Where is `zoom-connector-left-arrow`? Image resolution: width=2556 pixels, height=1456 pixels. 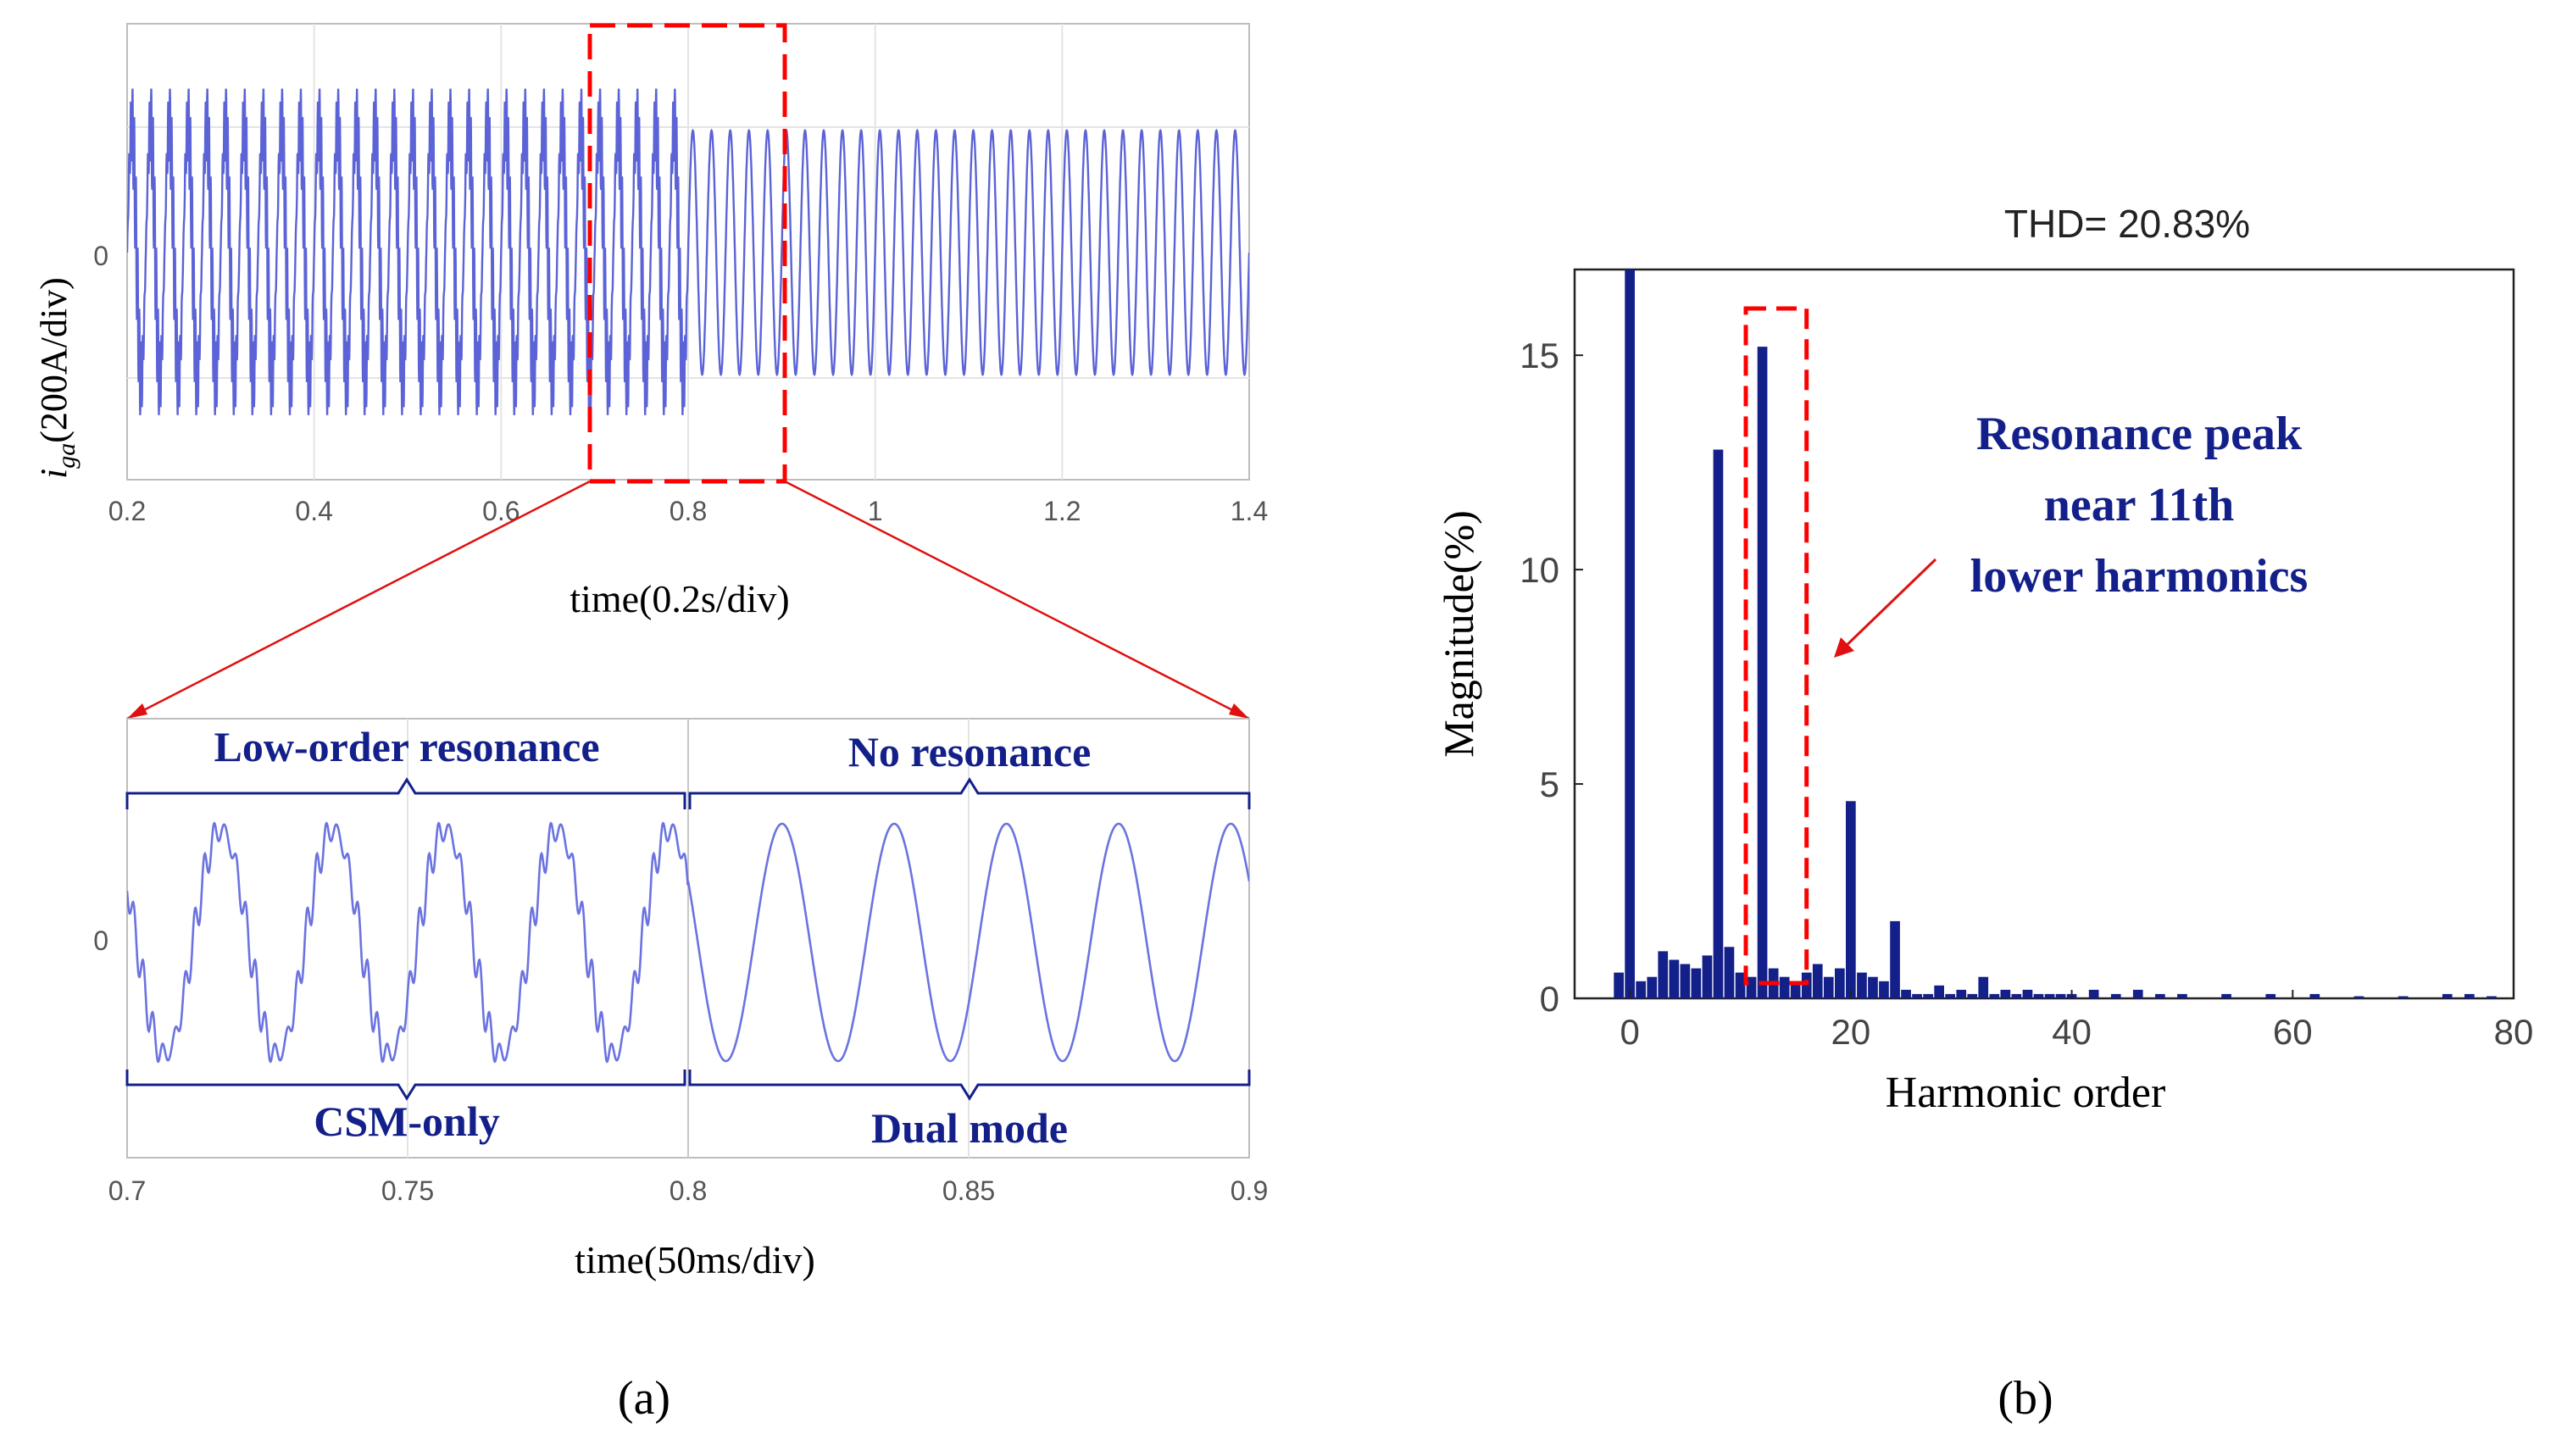
zoom-connector-left-arrow is located at coordinates (137, 711).